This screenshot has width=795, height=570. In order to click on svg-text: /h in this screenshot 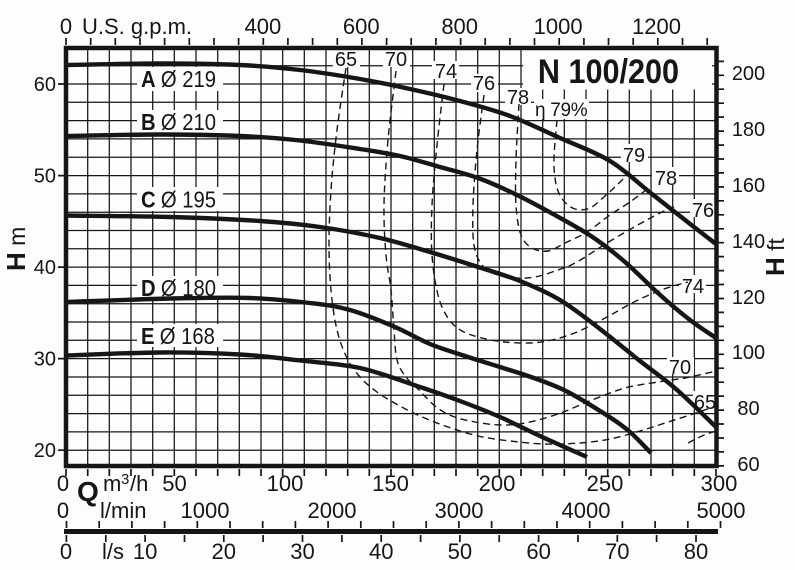, I will do `click(139, 483)`.